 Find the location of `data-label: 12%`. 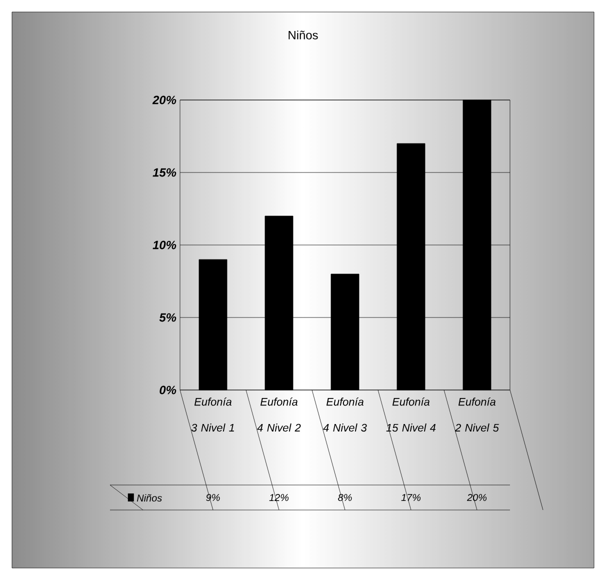

data-label: 12% is located at coordinates (279, 498).